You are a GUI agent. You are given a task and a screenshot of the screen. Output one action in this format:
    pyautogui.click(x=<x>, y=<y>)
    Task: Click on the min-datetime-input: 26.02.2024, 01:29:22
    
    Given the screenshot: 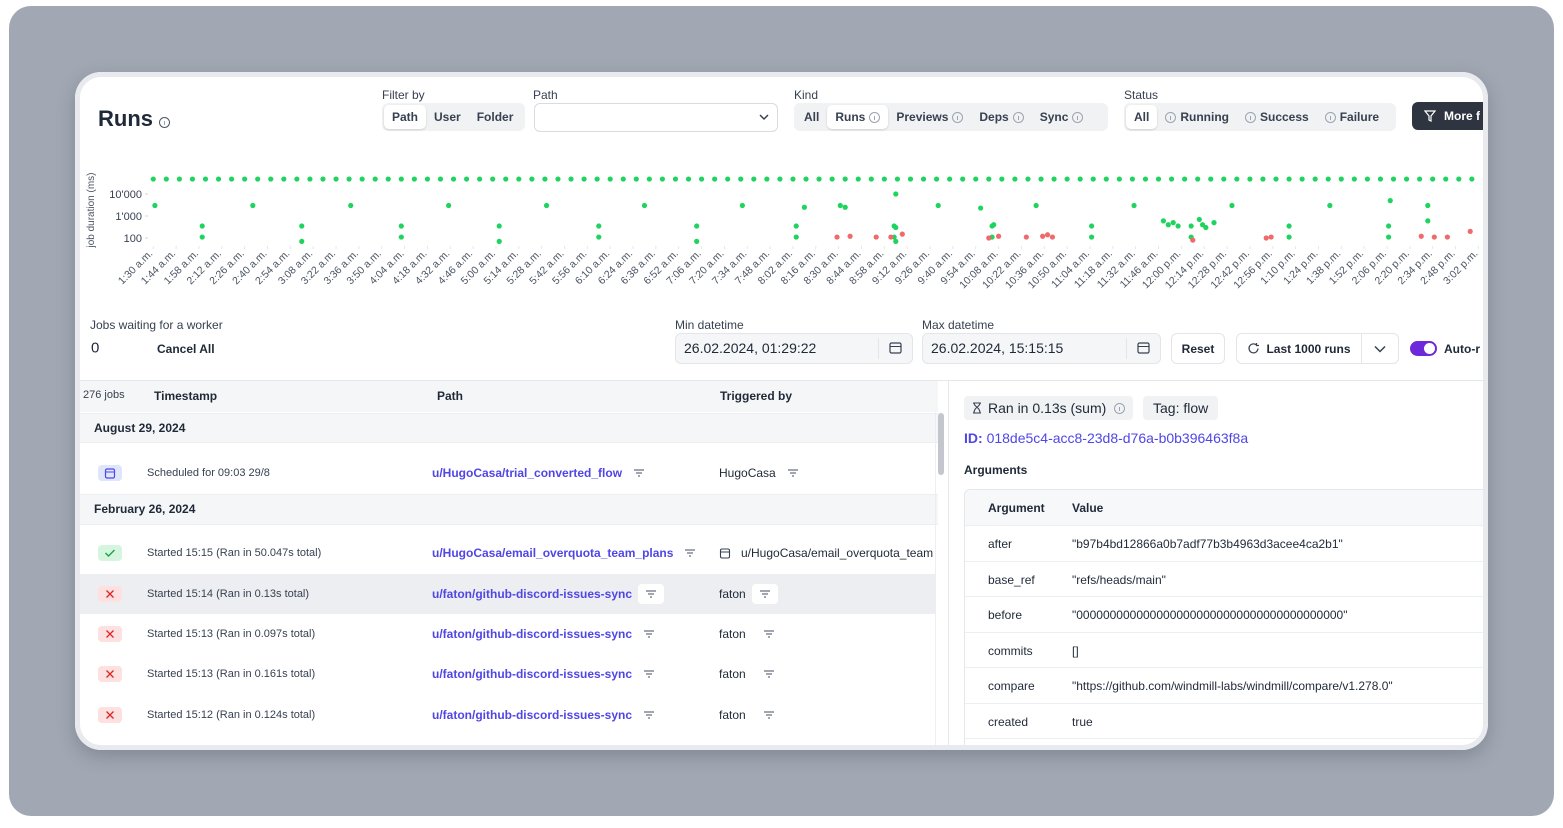 What is the action you would take?
    pyautogui.click(x=794, y=348)
    